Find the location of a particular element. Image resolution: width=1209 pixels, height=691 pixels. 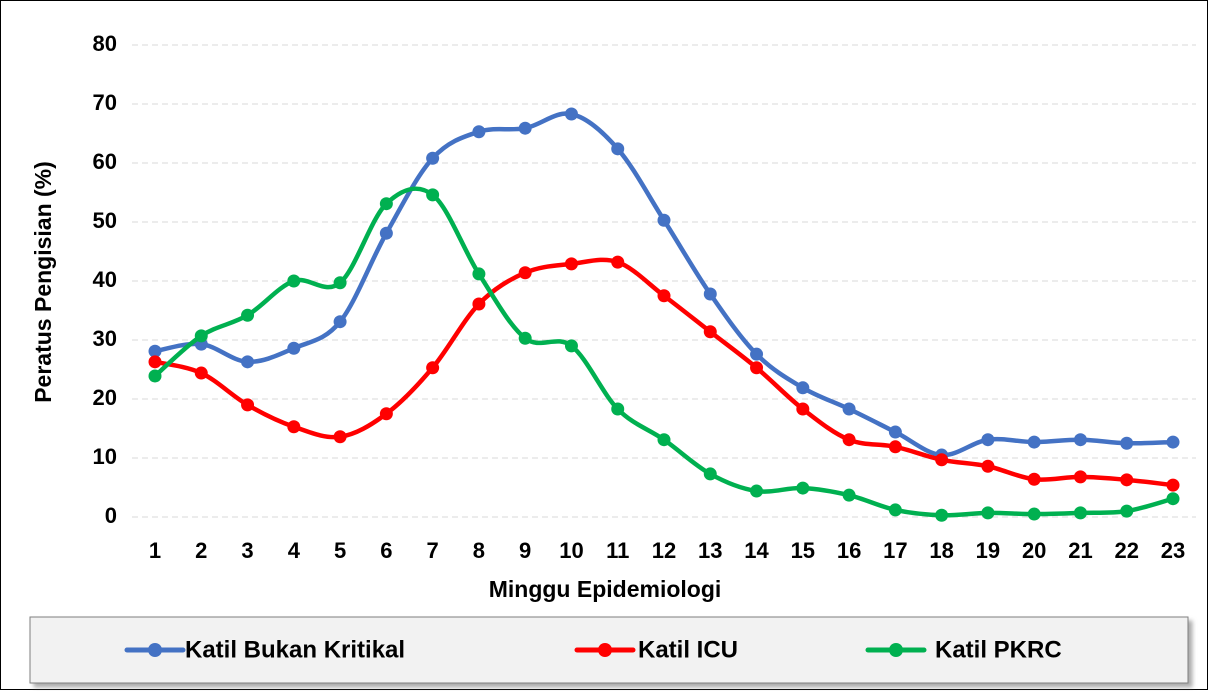

y-tick-label: 0 is located at coordinates (111, 515).